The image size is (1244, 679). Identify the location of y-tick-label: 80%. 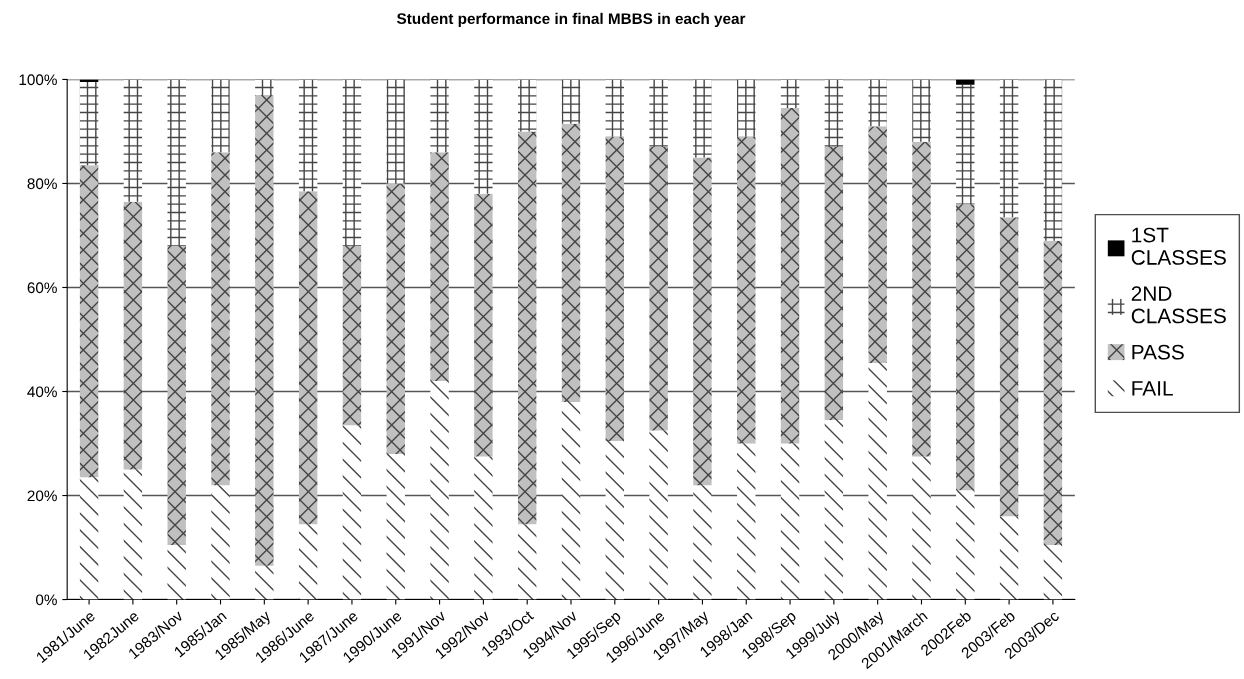
(42, 184).